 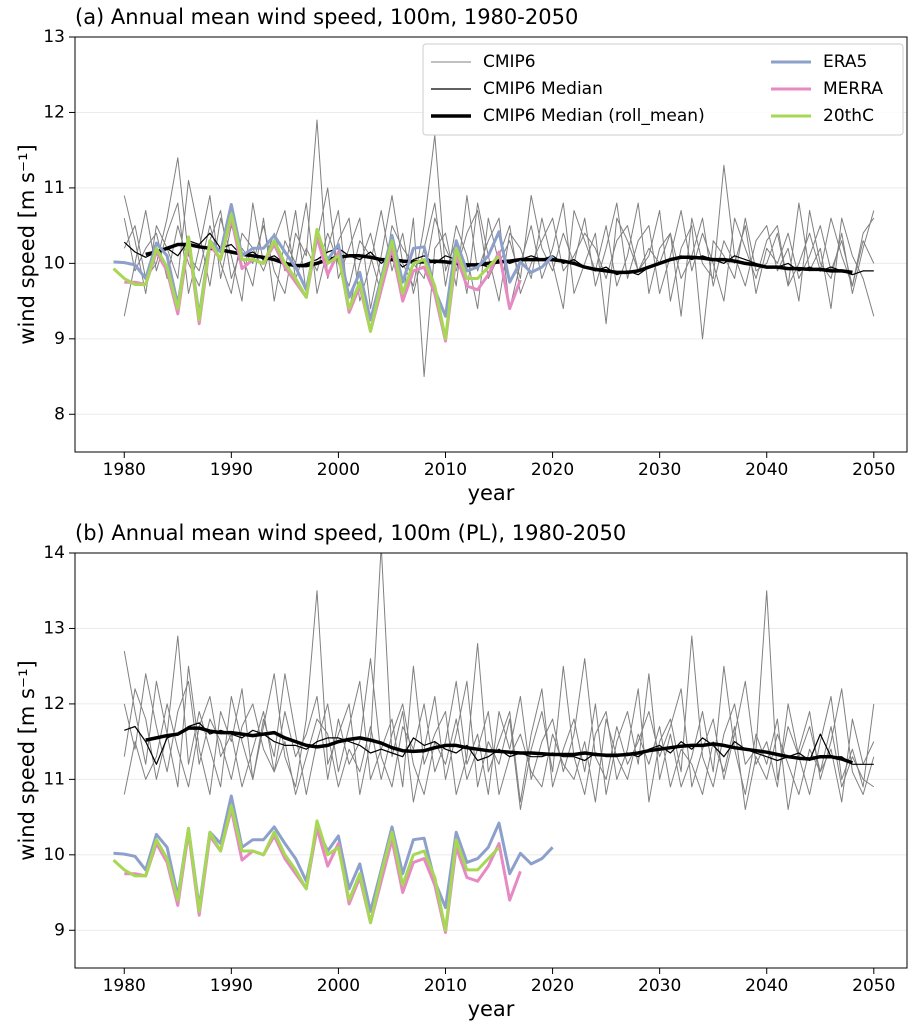 I want to click on y-tick-label: 8, so click(x=59, y=414).